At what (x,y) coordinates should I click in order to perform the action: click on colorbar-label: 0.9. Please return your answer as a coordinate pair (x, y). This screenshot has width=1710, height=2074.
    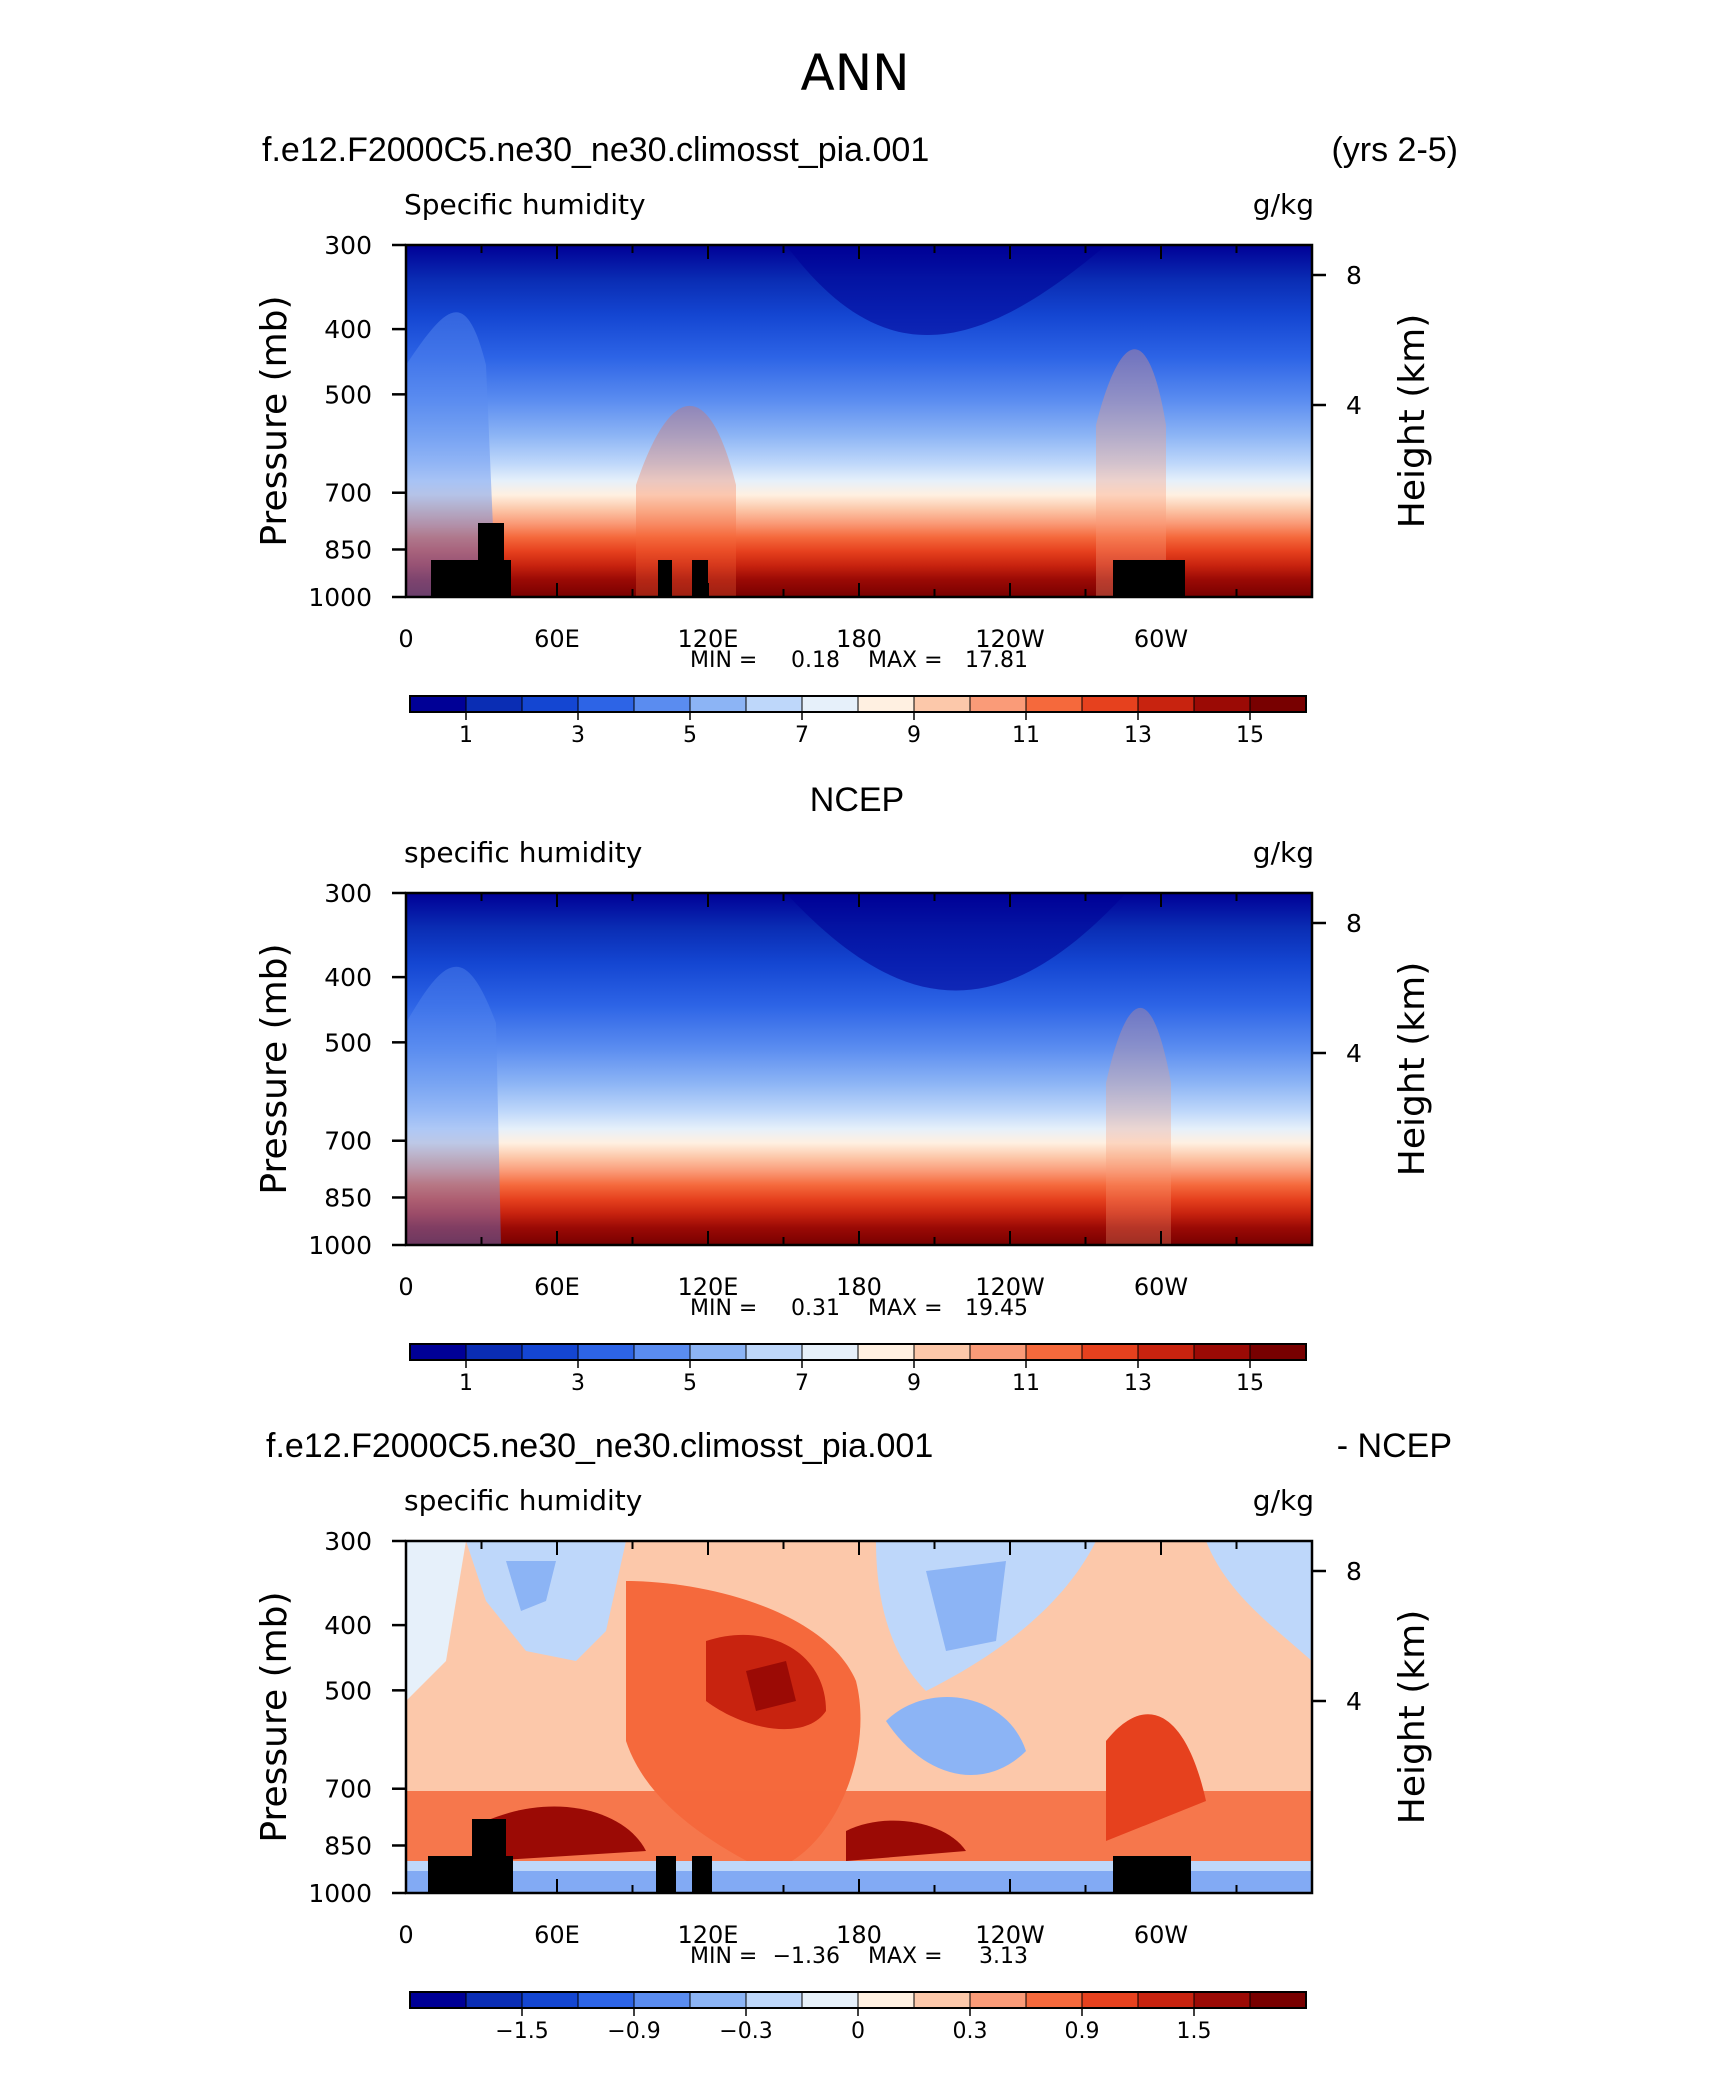
    Looking at the image, I should click on (1082, 2031).